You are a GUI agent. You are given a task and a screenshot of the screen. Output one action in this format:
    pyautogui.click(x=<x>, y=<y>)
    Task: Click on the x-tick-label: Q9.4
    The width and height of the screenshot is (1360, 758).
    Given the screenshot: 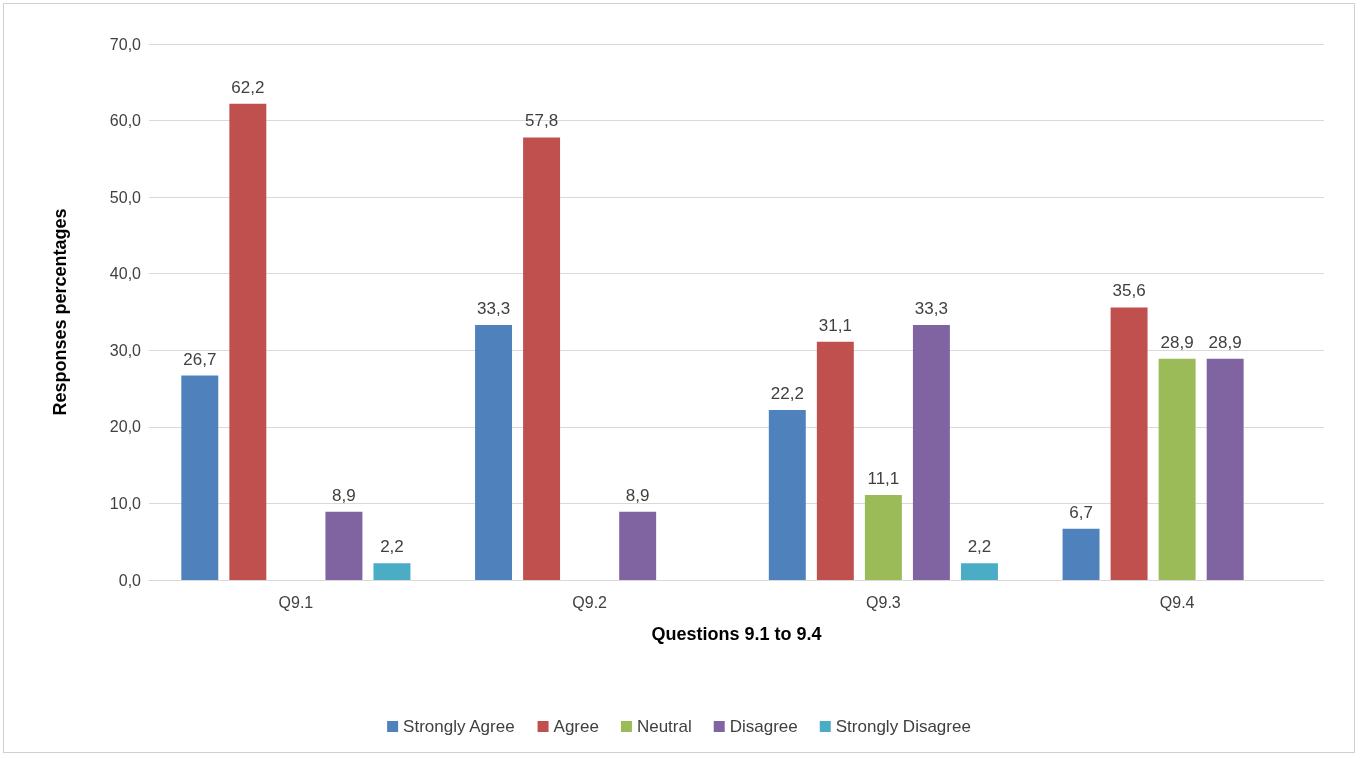 What is the action you would take?
    pyautogui.click(x=1177, y=602)
    